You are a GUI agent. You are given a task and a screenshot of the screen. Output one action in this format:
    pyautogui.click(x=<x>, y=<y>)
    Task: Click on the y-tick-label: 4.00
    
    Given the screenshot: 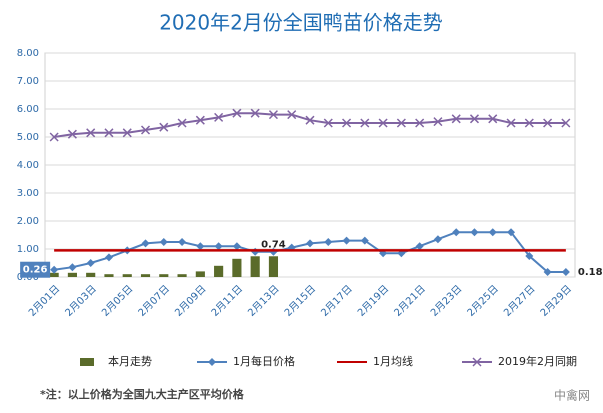 What is the action you would take?
    pyautogui.click(x=28, y=165)
    